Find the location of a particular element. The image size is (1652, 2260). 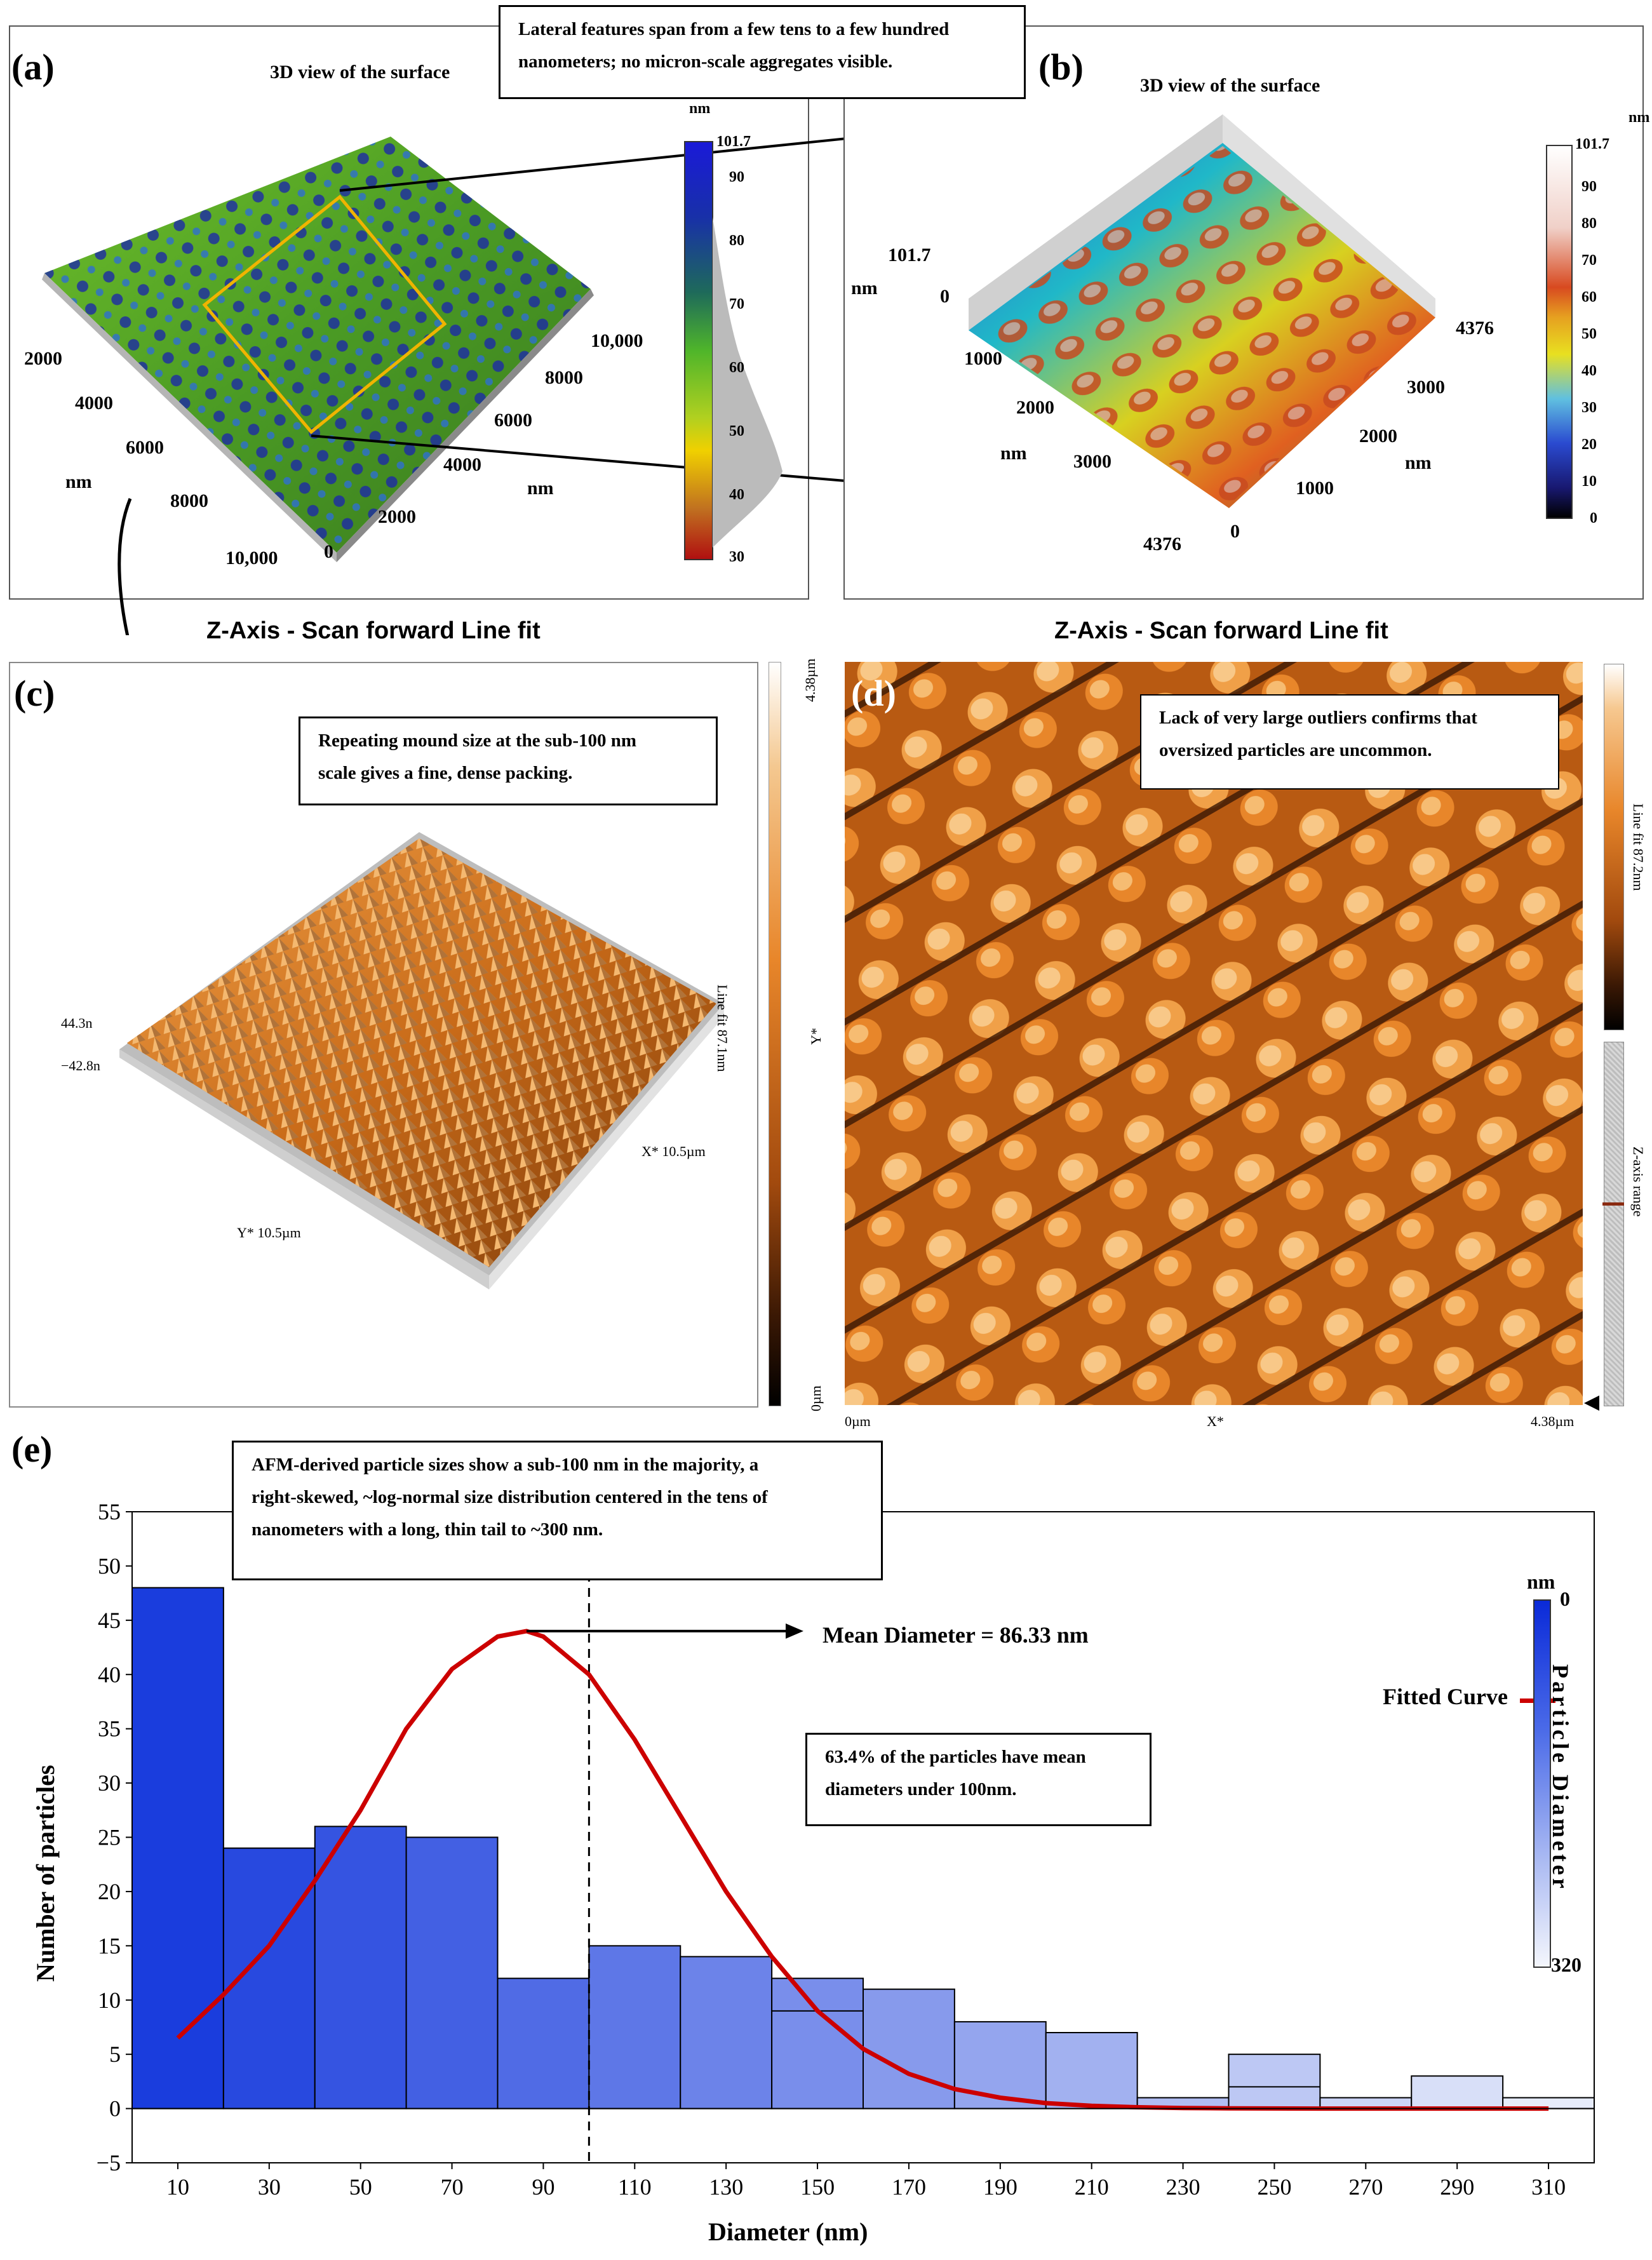

y-tick-label: 45 is located at coordinates (110, 1620).